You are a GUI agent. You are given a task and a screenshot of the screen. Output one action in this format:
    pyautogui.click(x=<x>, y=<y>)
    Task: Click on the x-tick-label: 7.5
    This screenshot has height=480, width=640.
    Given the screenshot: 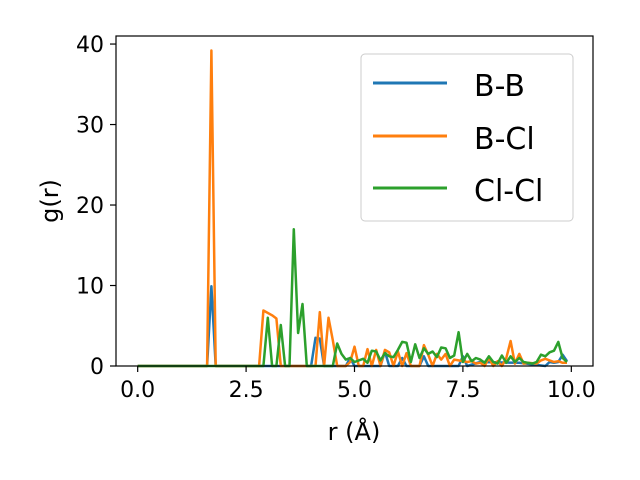 What is the action you would take?
    pyautogui.click(x=462, y=390)
    